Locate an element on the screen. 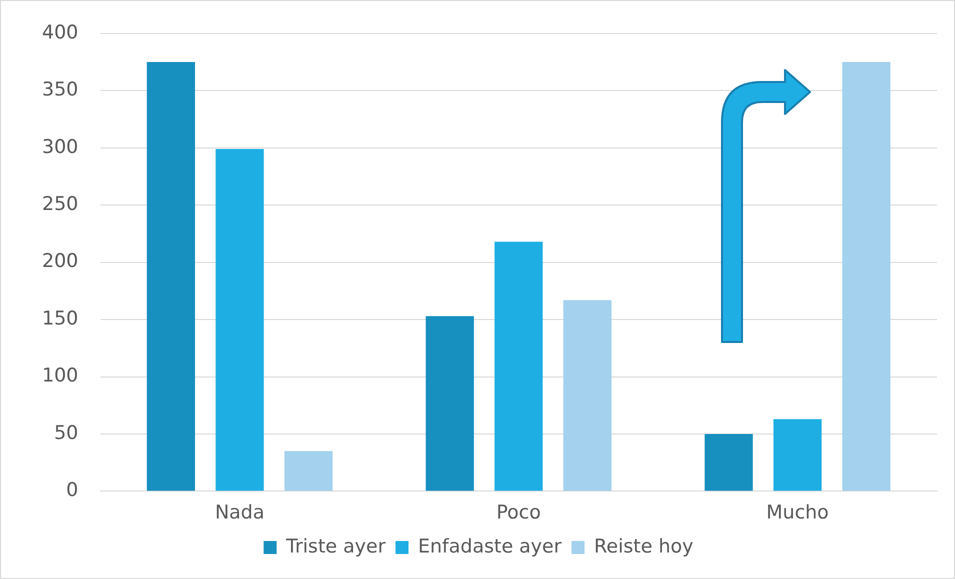 Image resolution: width=955 pixels, height=579 pixels. y-tick-label: 100 is located at coordinates (60, 375).